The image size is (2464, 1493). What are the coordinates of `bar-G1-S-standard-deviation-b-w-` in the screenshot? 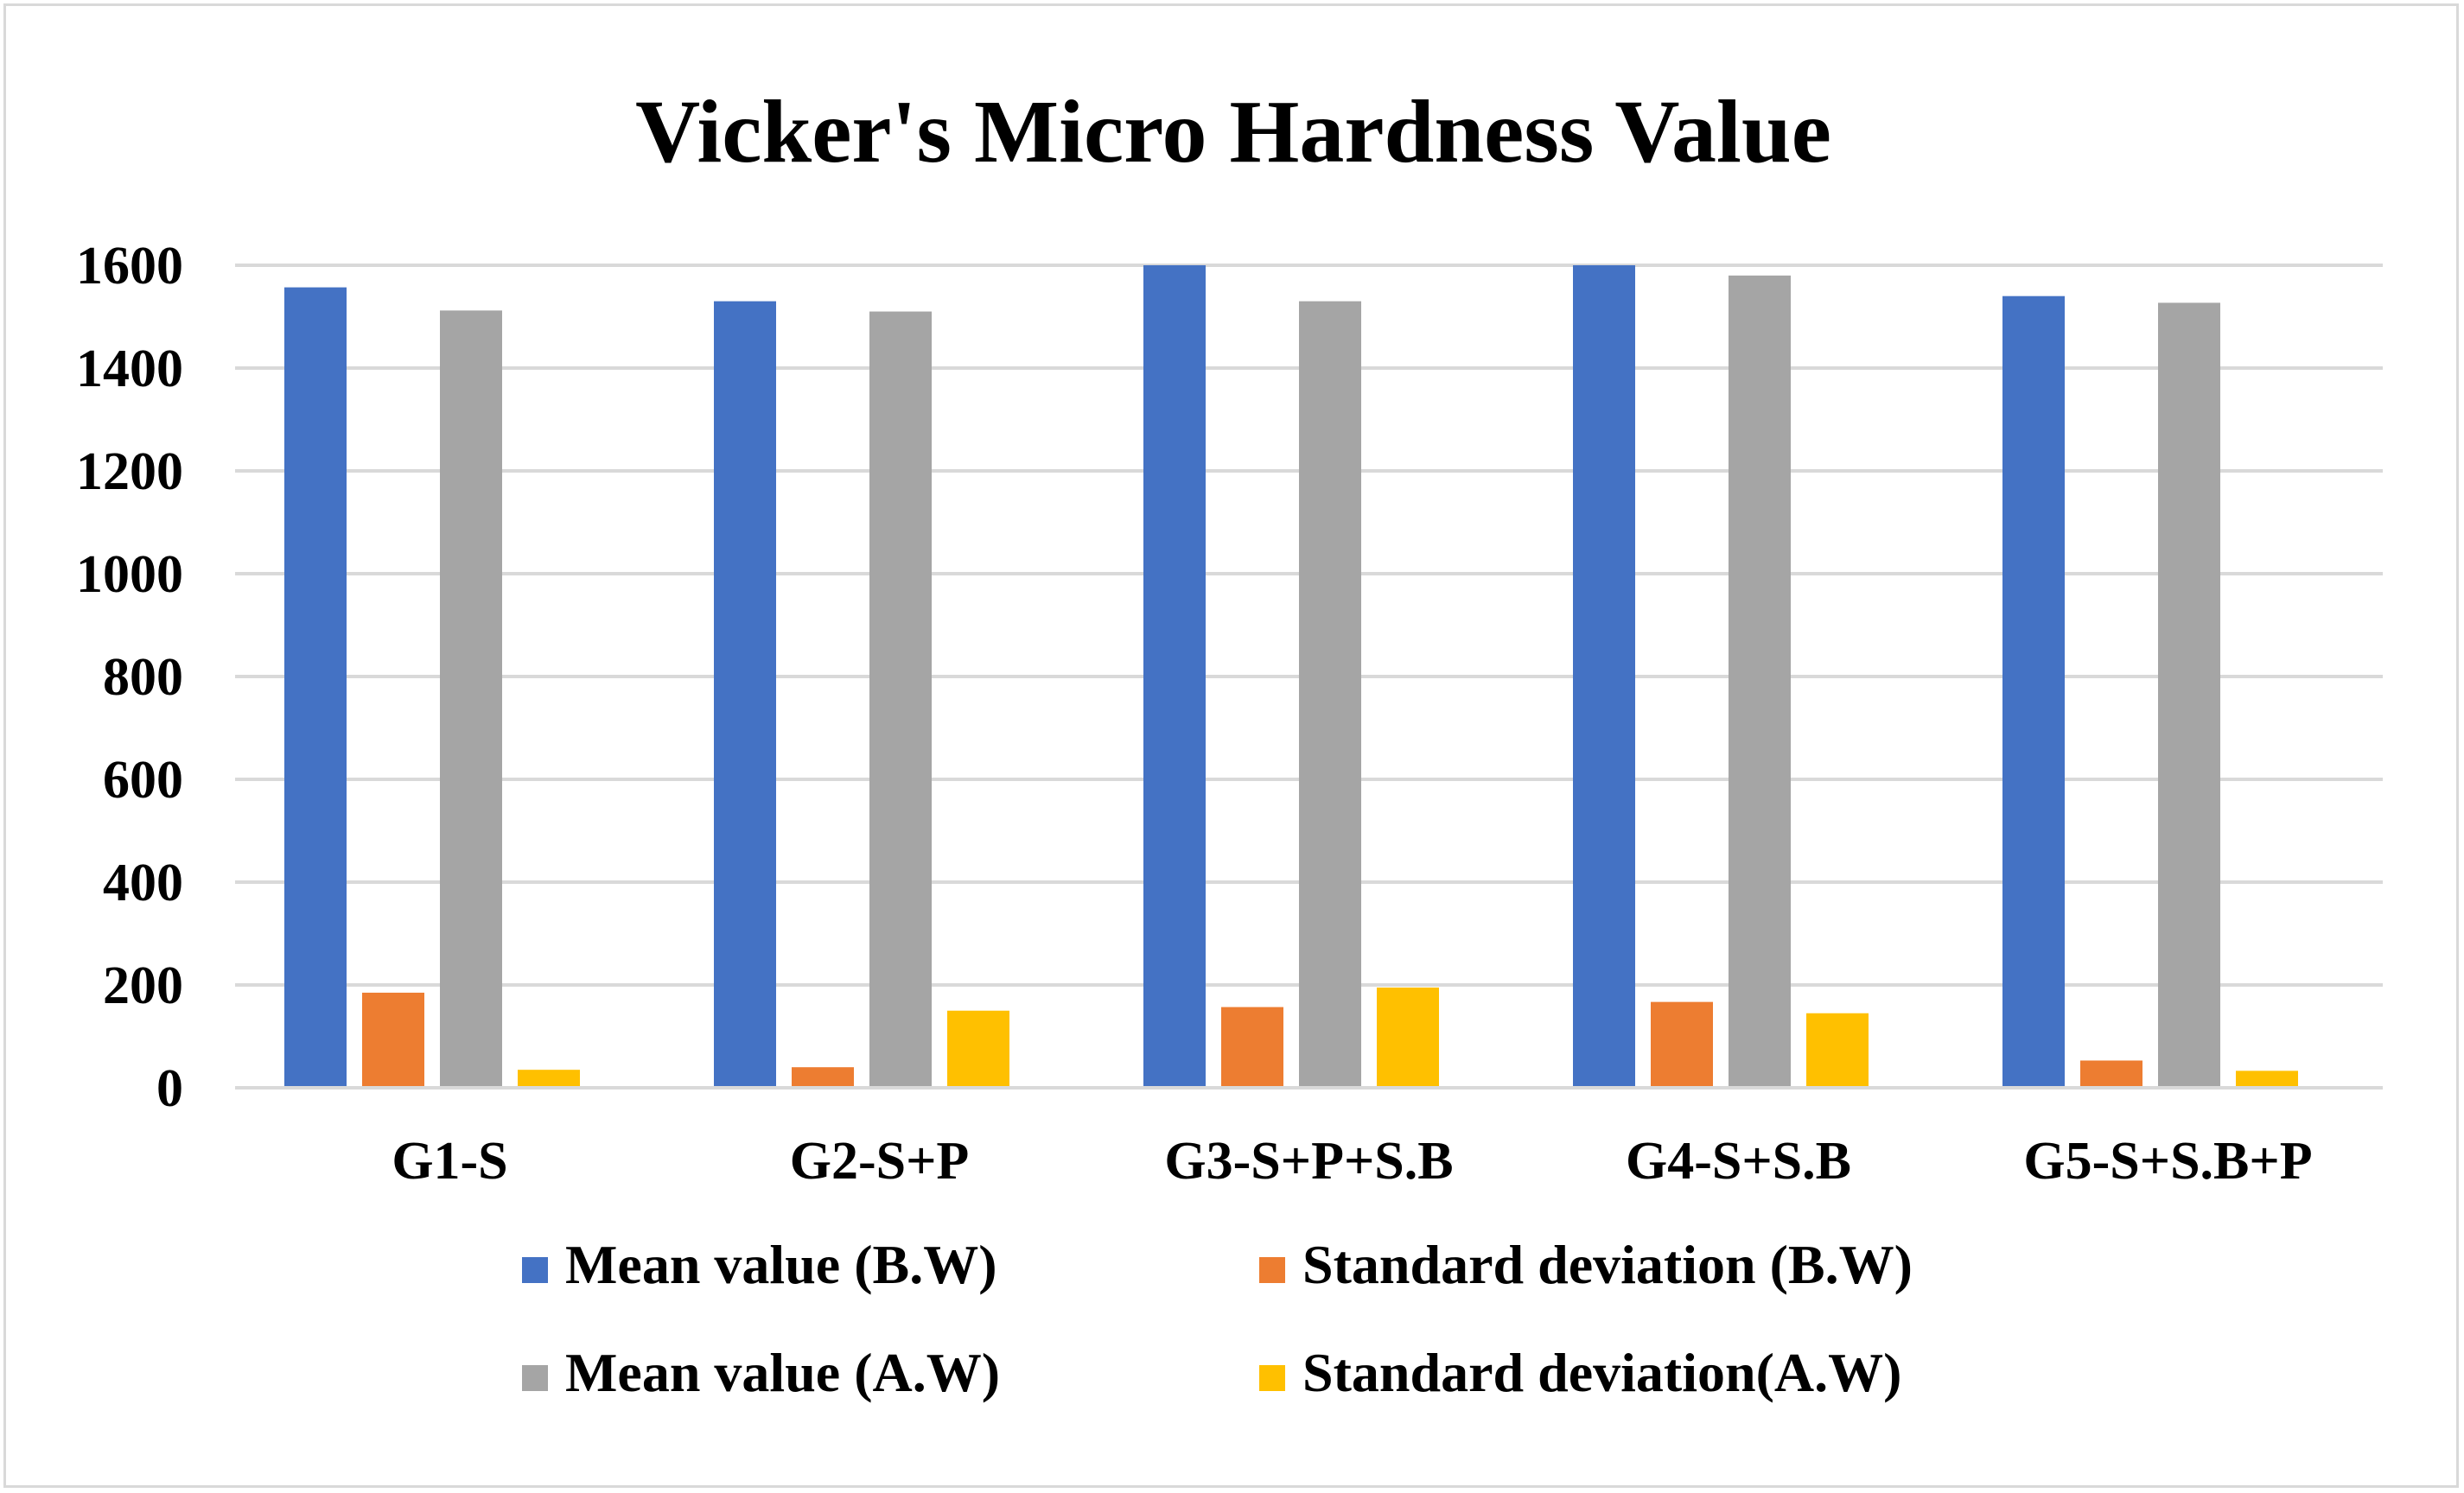 It's located at (393, 1040).